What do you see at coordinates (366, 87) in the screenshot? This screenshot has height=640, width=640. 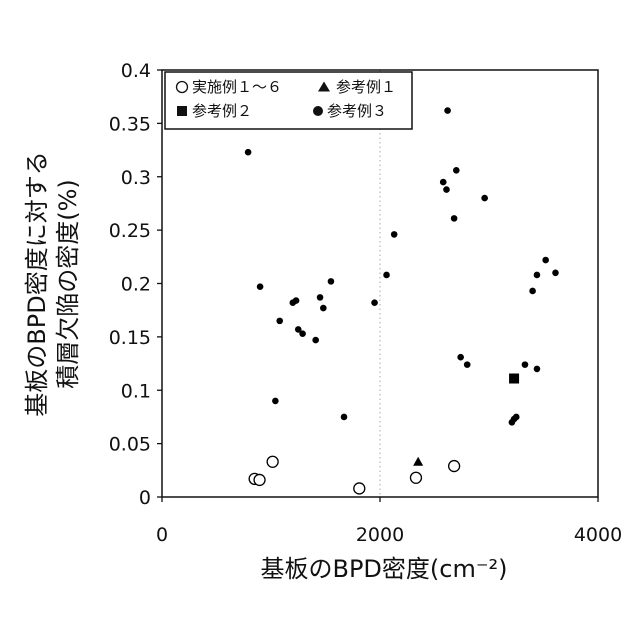 I see `legend-label-series-2: 参考例１` at bounding box center [366, 87].